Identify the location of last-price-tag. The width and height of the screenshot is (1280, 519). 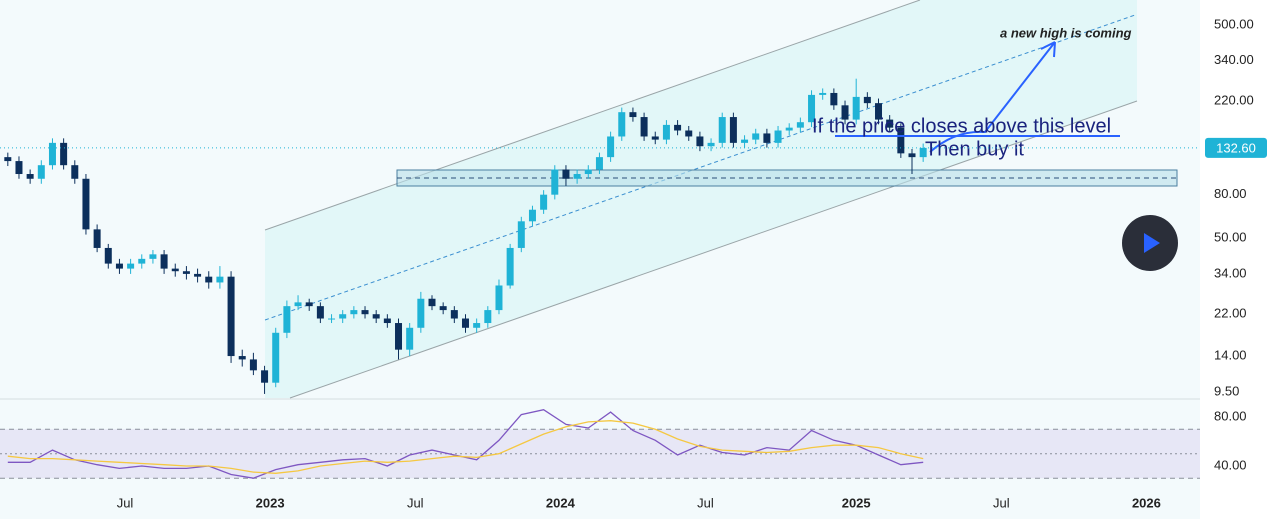
(1236, 147).